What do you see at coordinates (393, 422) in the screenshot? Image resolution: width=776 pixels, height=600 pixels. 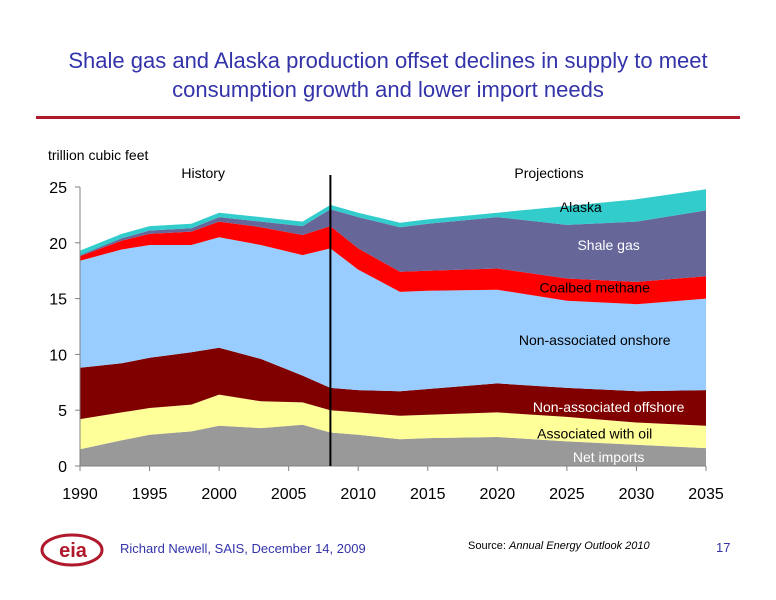 I see `area-associated-with-oil` at bounding box center [393, 422].